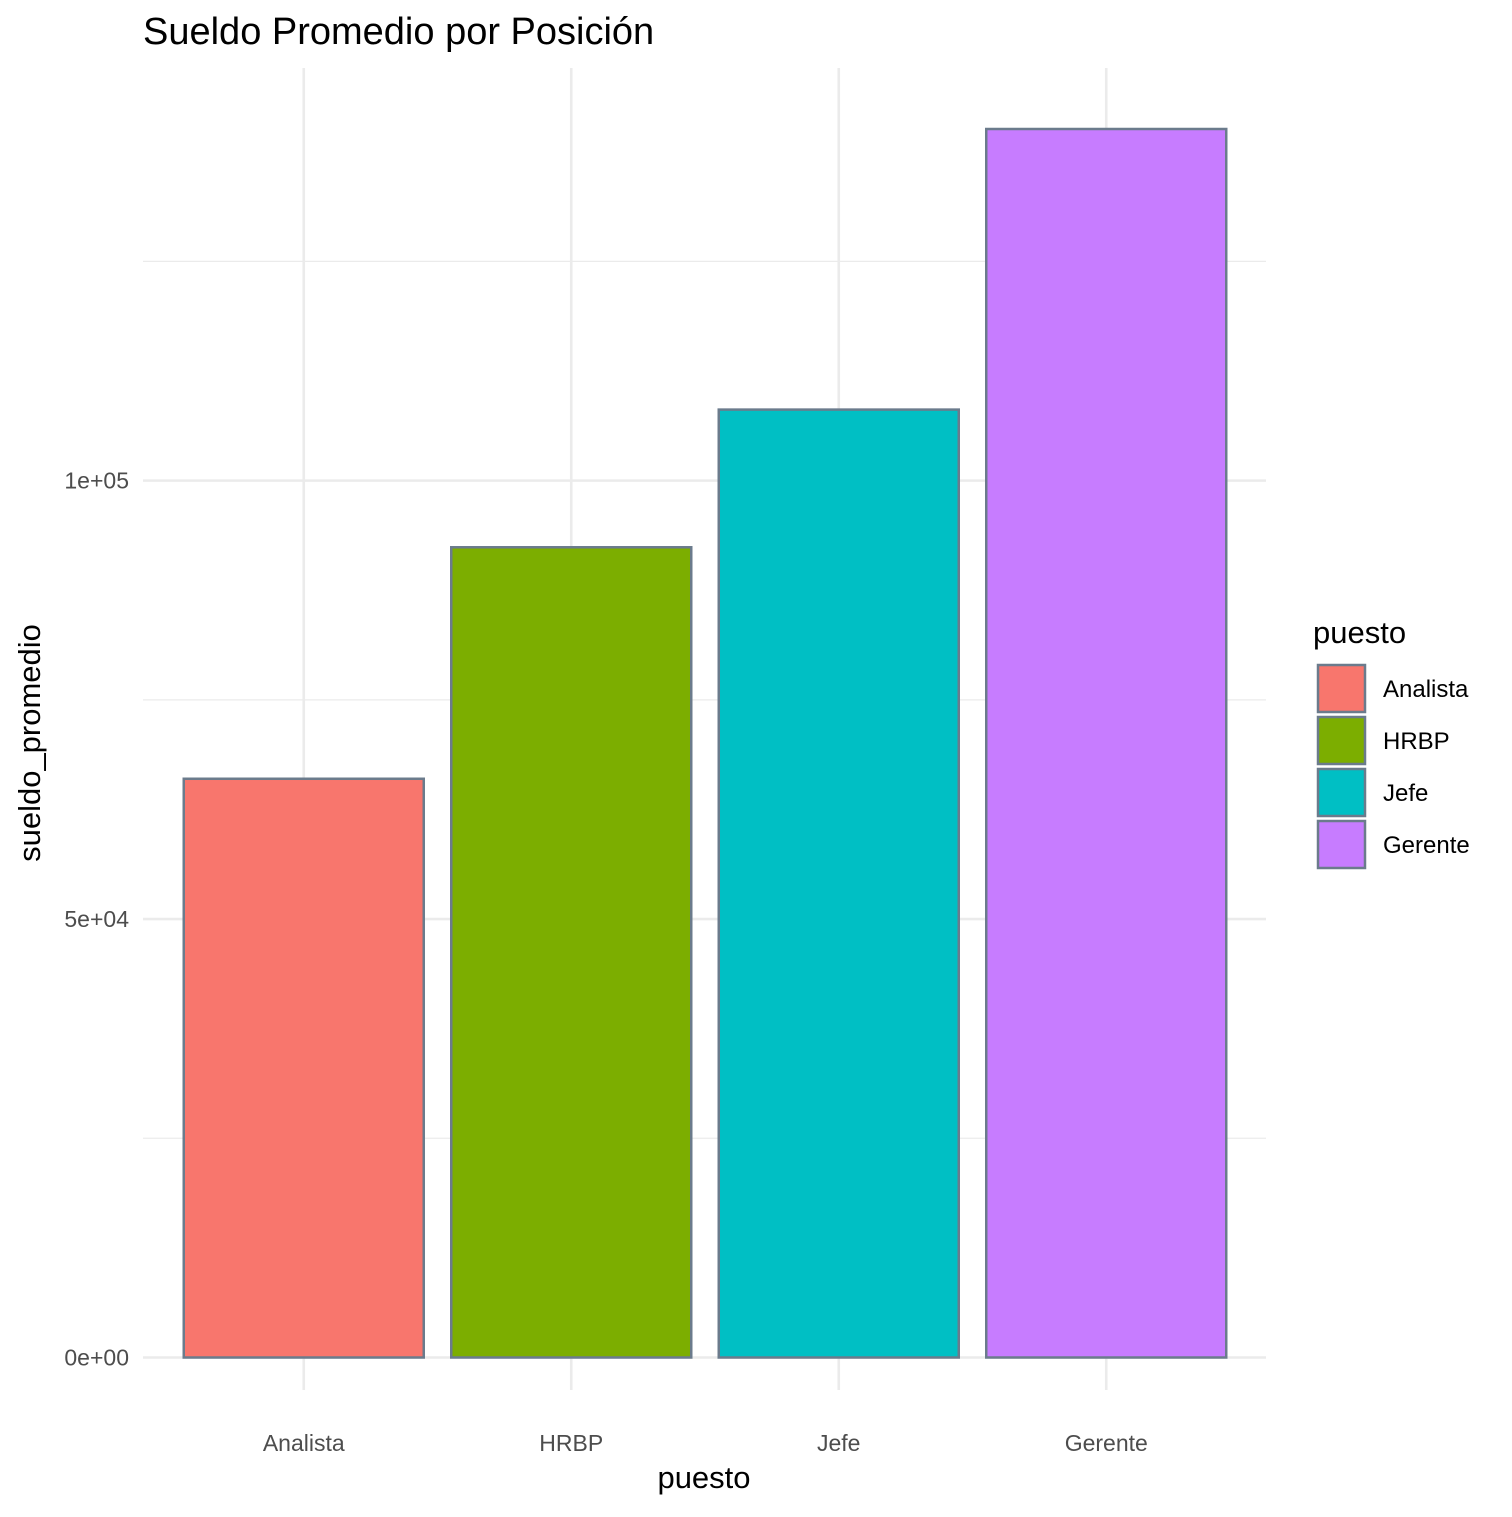  Describe the element at coordinates (303, 1068) in the screenshot. I see `bar-analista` at that location.